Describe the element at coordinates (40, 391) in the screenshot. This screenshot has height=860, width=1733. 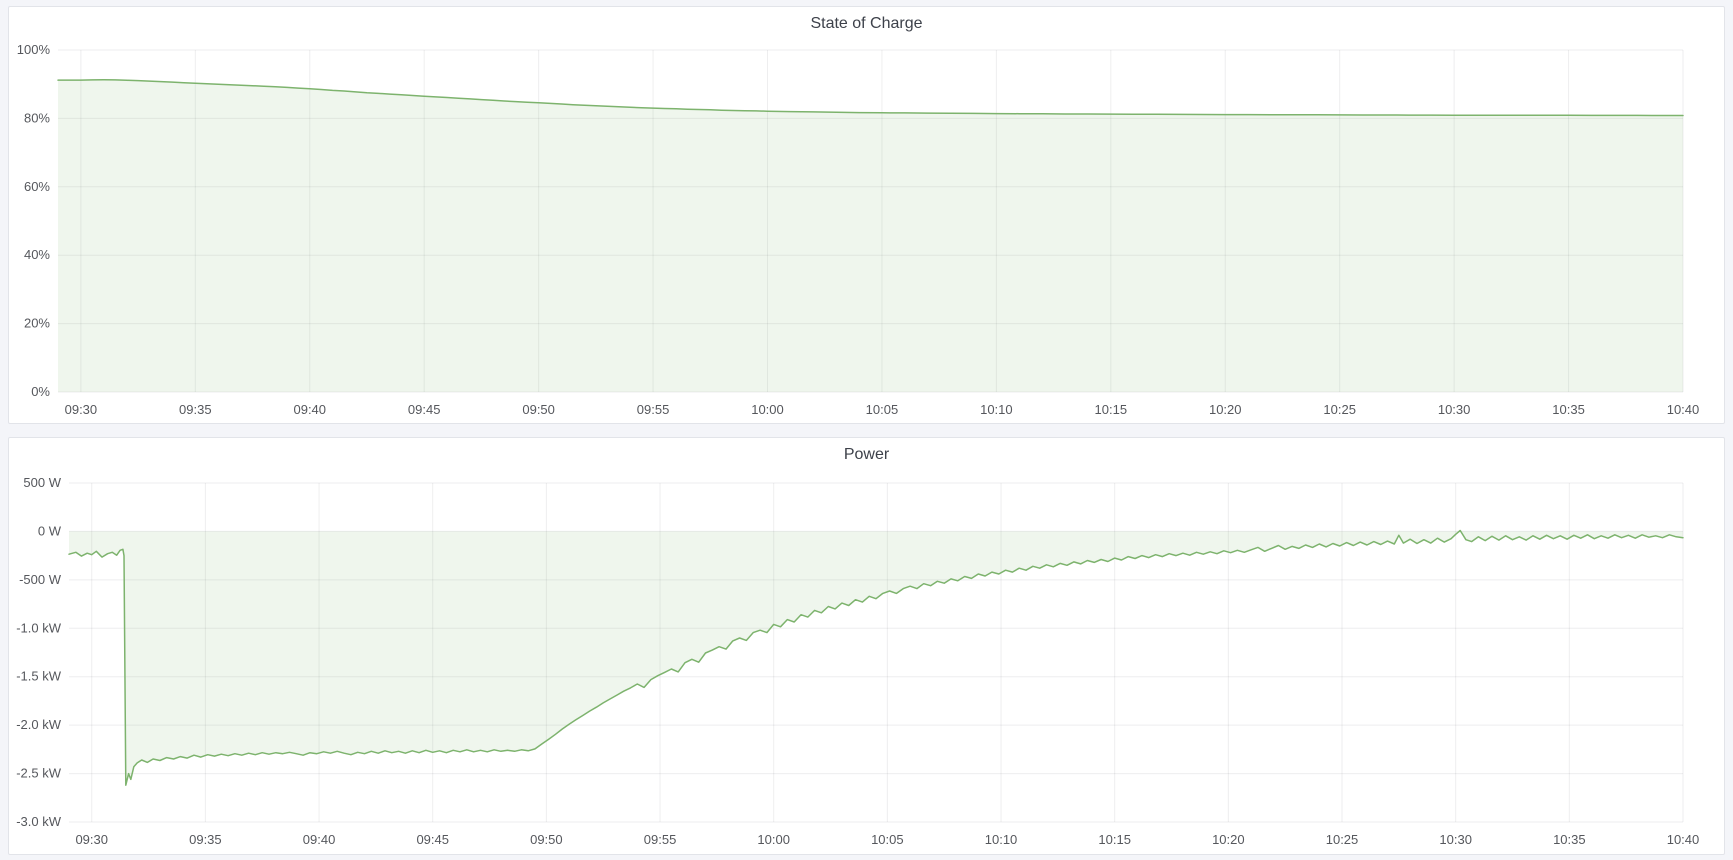
I see `y-tick-label: 0%` at that location.